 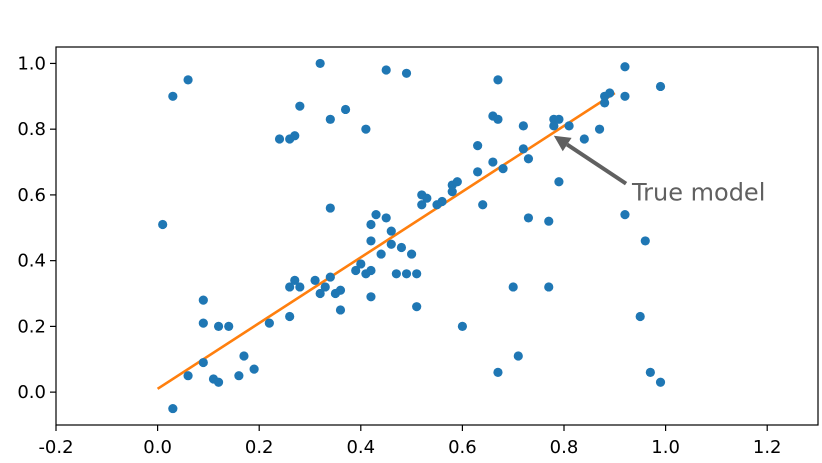 I want to click on annotation-arrow-head, so click(x=562, y=143).